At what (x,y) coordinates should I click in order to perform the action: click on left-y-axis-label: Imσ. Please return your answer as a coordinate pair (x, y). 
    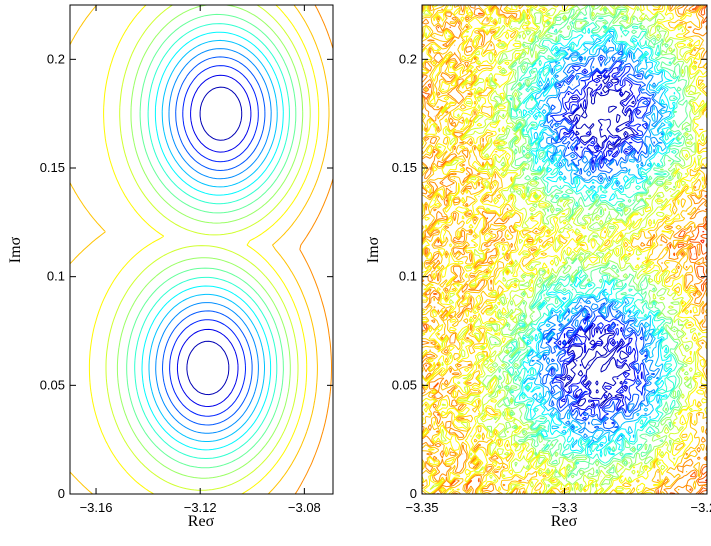
    Looking at the image, I should click on (15, 249).